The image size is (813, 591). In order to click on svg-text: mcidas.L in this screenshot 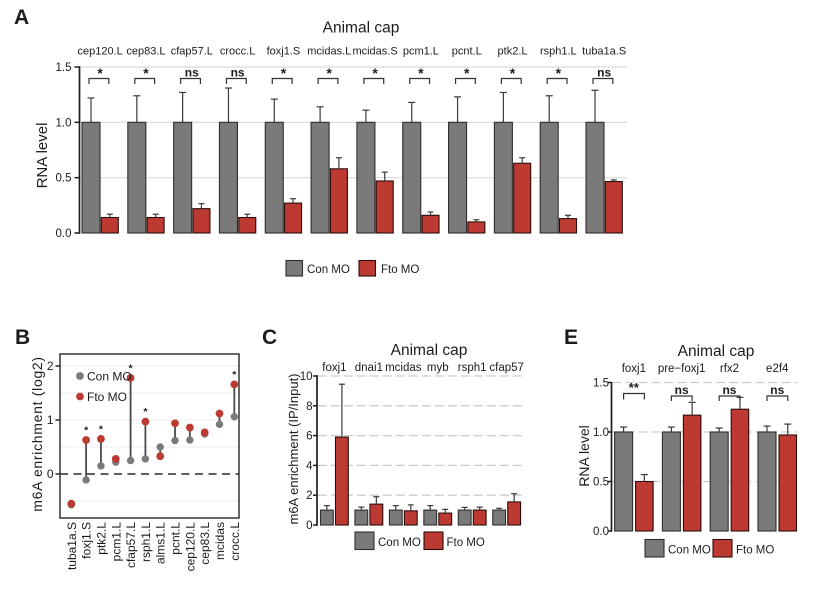, I will do `click(329, 52)`.